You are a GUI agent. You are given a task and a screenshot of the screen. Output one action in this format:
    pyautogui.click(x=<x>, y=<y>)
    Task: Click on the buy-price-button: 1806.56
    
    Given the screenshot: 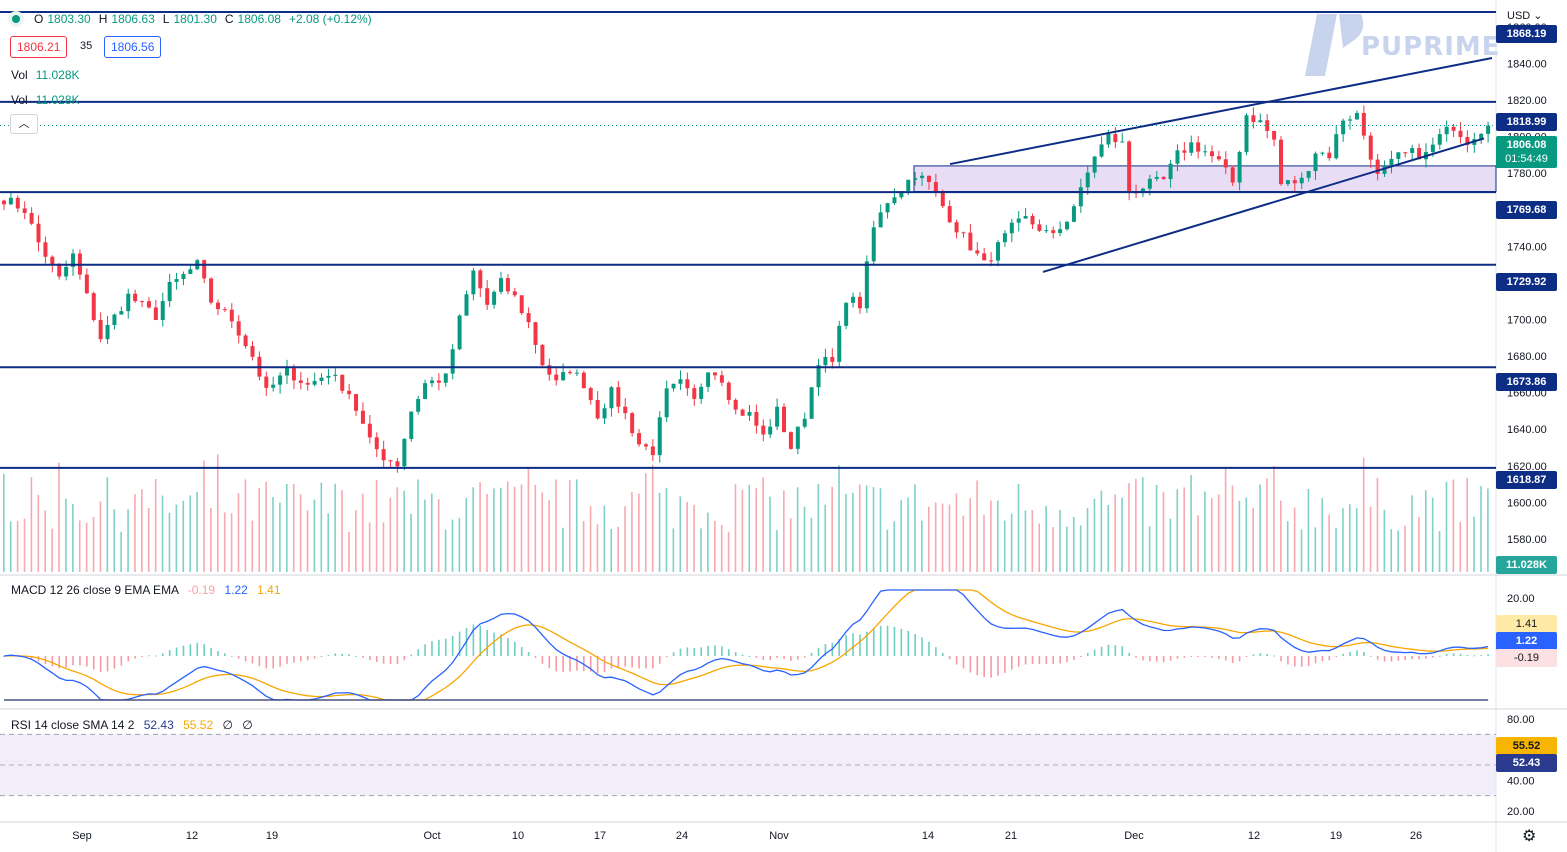 What is the action you would take?
    pyautogui.click(x=133, y=47)
    